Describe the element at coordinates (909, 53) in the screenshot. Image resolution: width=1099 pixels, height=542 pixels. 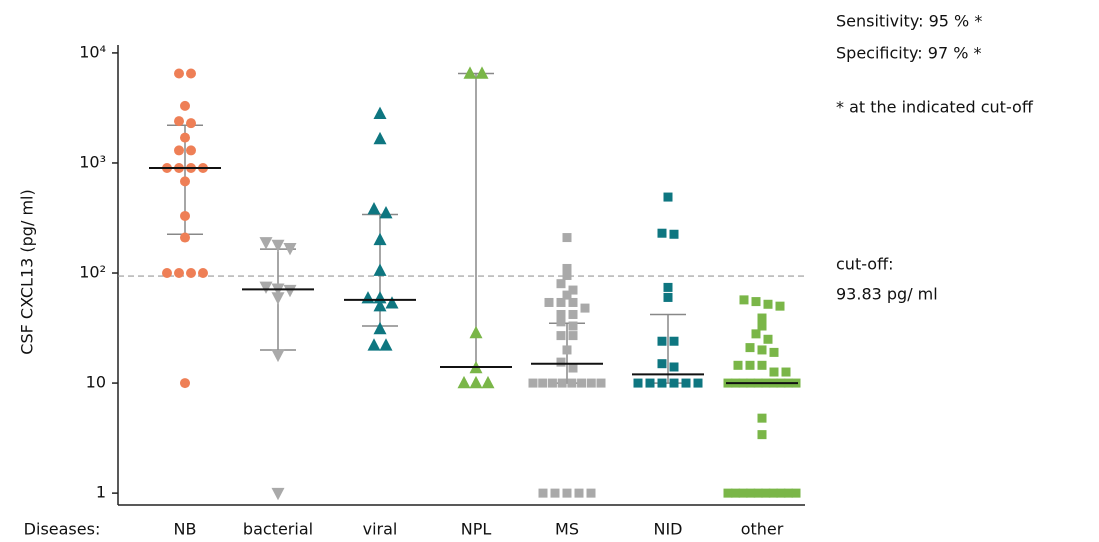
I see `annotation: Specificity: 97 % *` at that location.